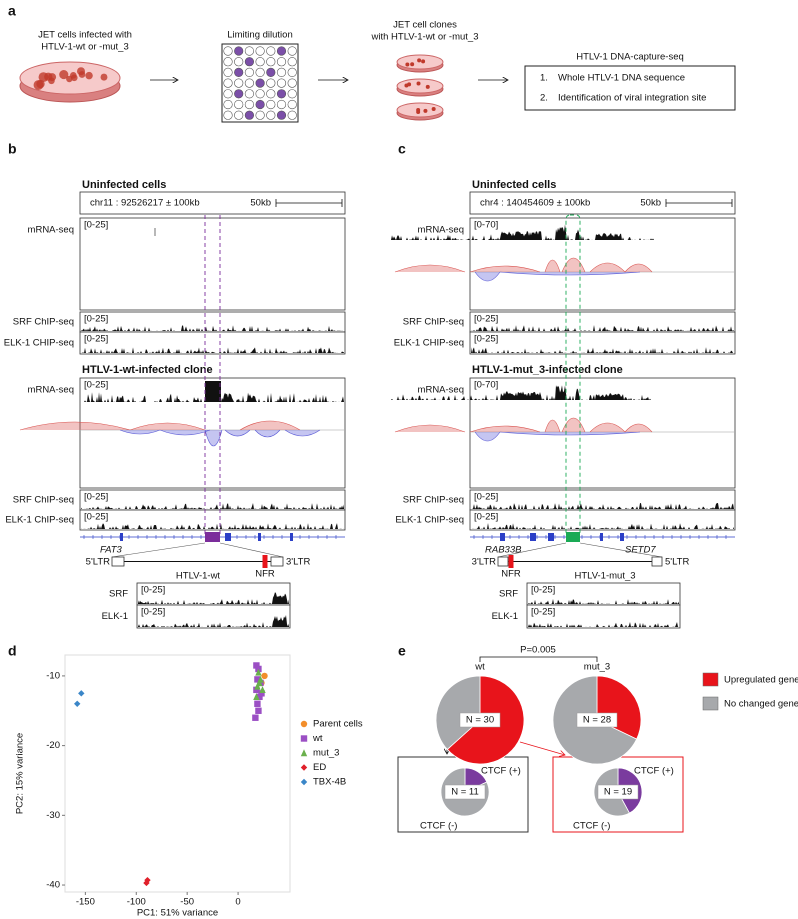 This screenshot has width=798, height=919. What do you see at coordinates (259, 35) in the screenshot?
I see `step-text: Limiting dilution` at bounding box center [259, 35].